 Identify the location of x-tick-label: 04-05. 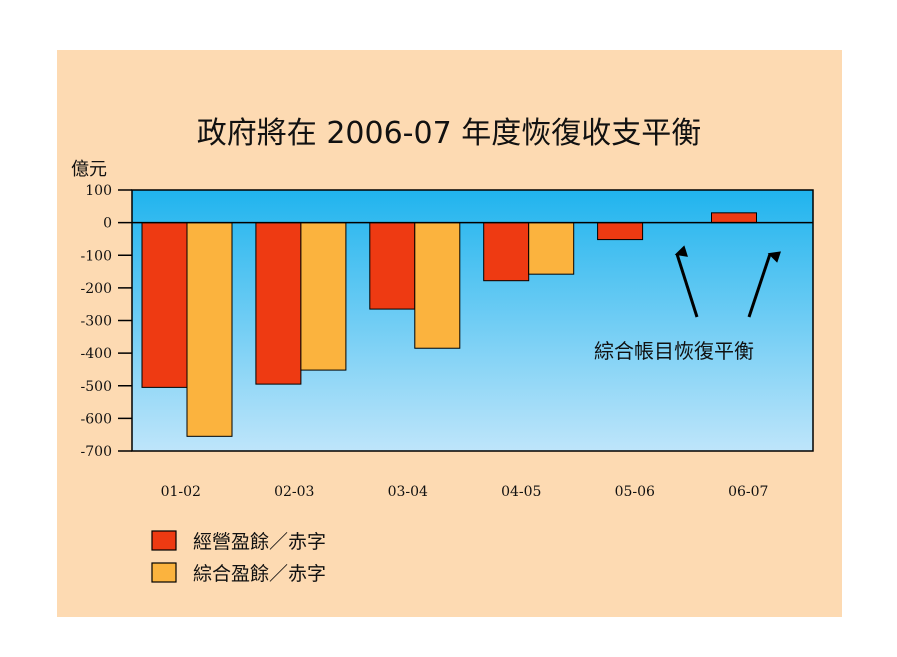
(521, 492).